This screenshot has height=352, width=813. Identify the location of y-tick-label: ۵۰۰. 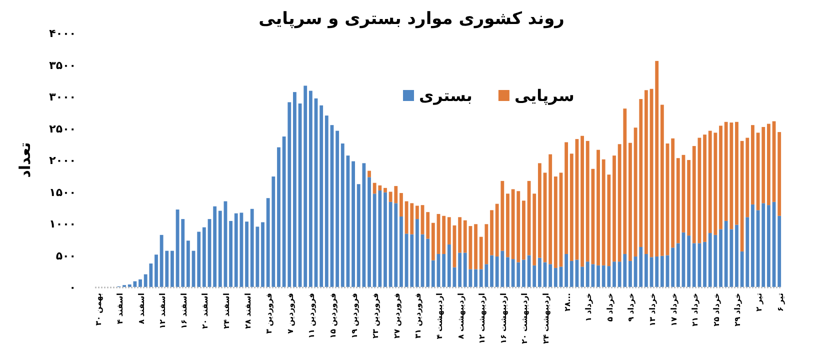
(66, 255).